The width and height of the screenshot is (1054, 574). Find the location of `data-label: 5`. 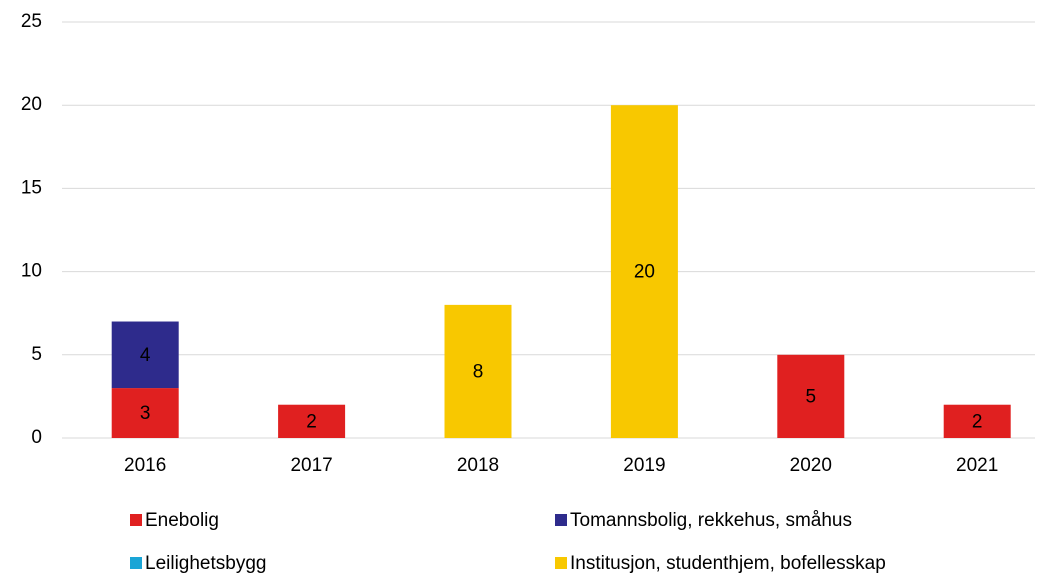

data-label: 5 is located at coordinates (811, 396).